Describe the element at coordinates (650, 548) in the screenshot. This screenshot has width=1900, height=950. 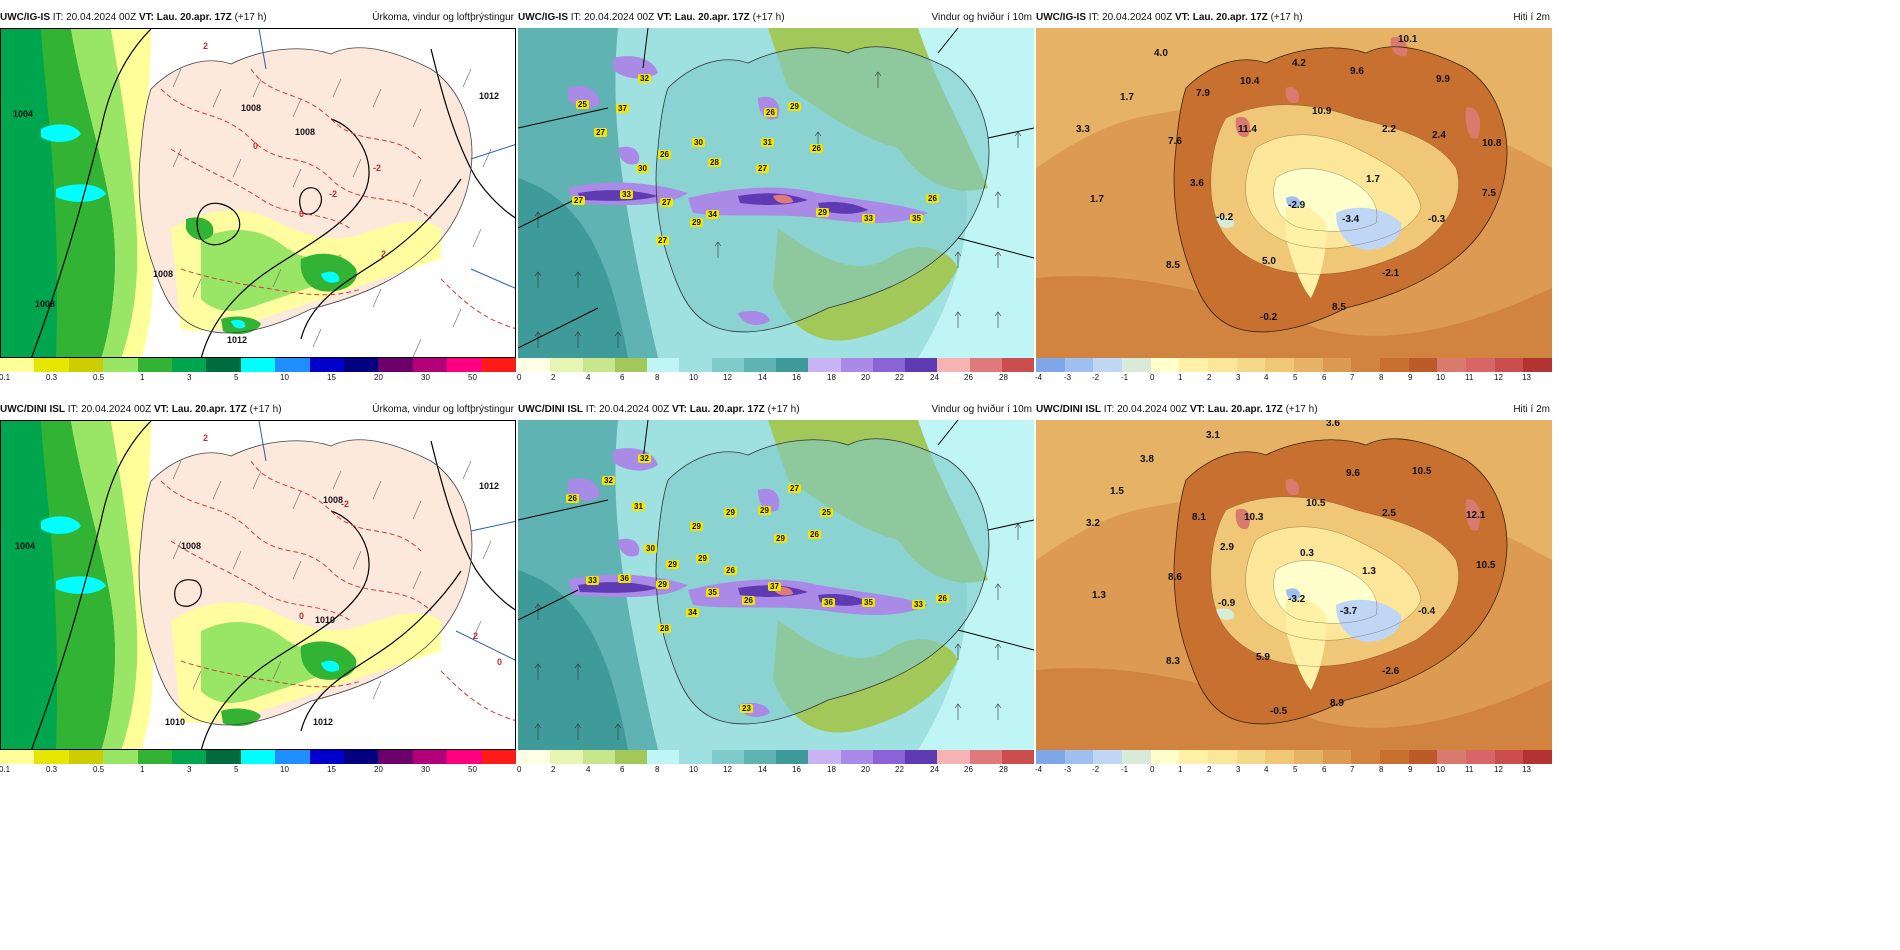
I see `gust-label: 30` at that location.